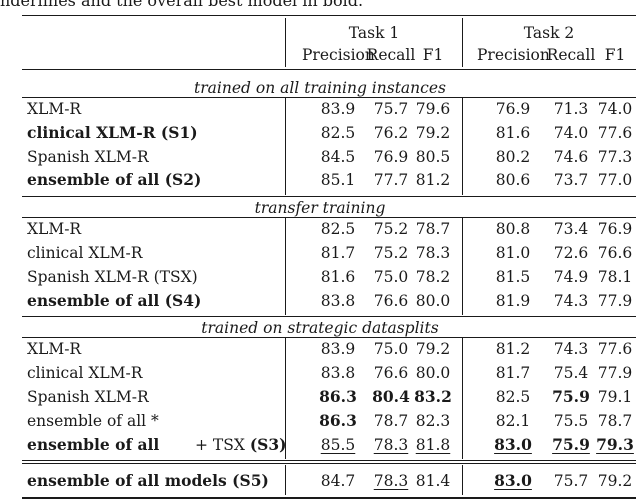 This screenshot has height=499, width=640. I want to click on vline-2-a, so click(462, 42).